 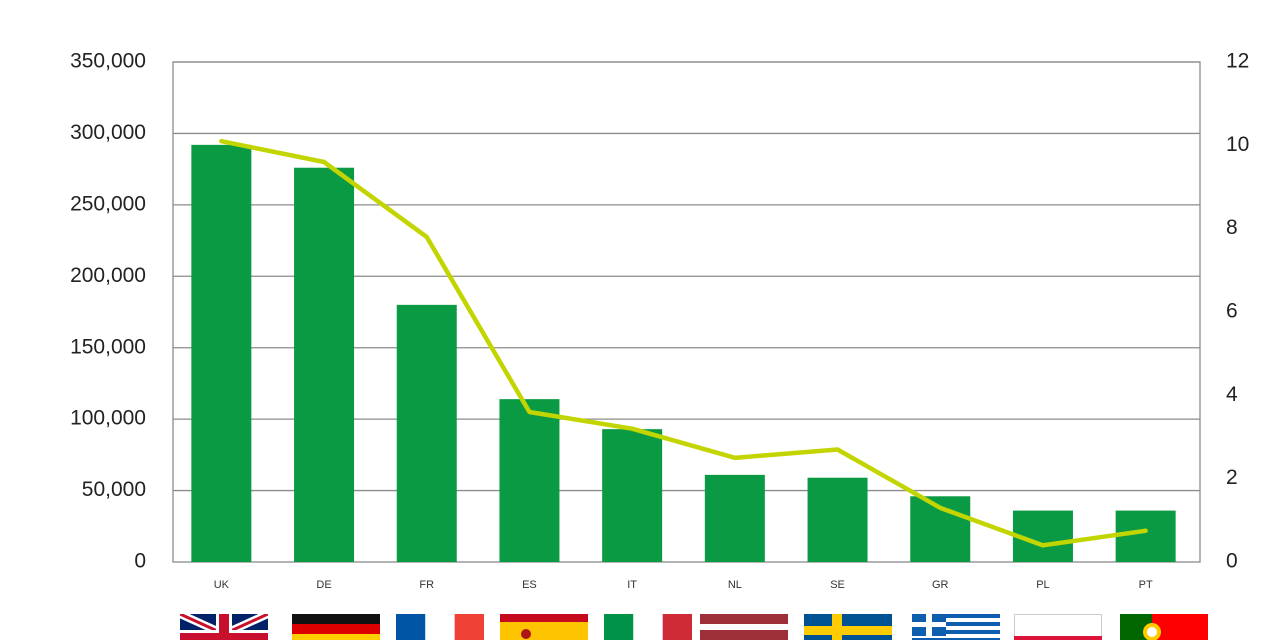 I want to click on right-axis-tick-labels: 0 2 4 6 8 10 12, so click(x=1237, y=311).